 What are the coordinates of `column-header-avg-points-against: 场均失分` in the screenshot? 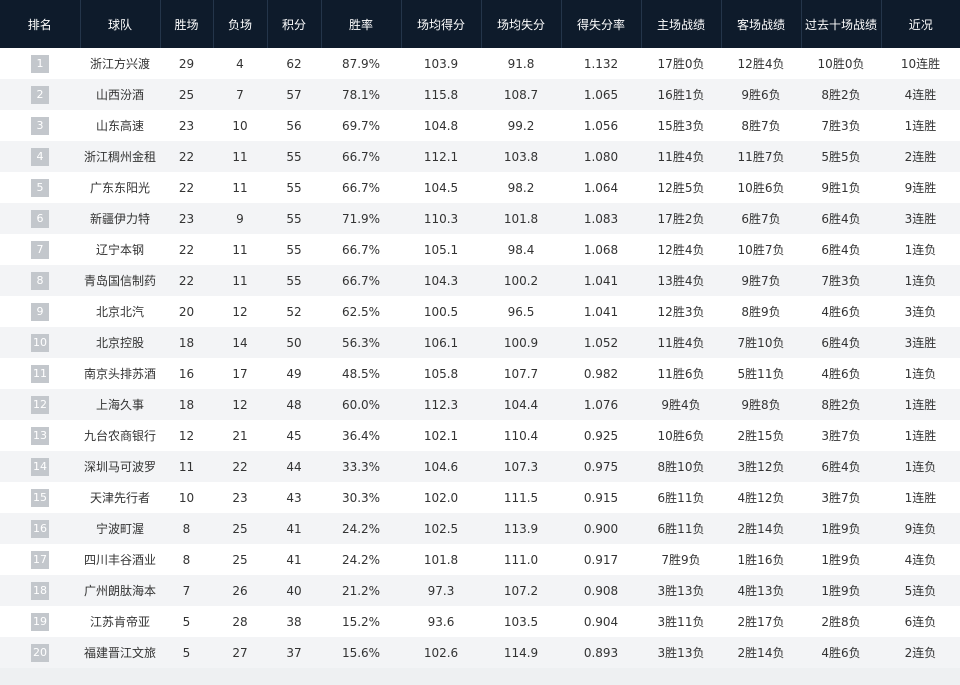 It's located at (521, 24).